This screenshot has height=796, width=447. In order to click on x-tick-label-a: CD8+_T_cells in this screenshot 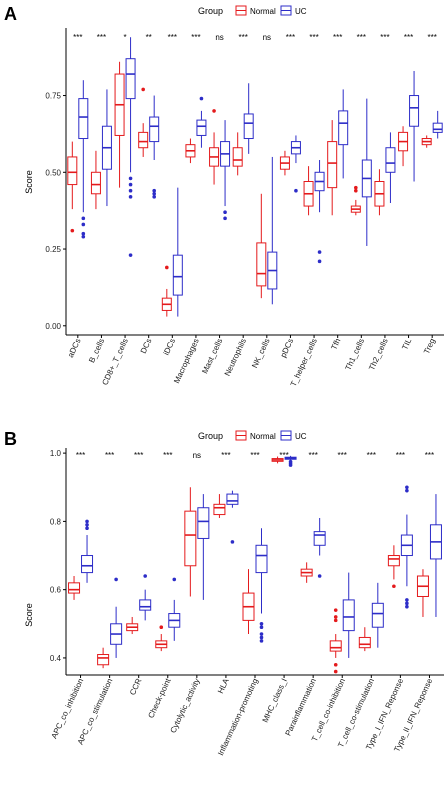, I will do `click(114, 362)`.